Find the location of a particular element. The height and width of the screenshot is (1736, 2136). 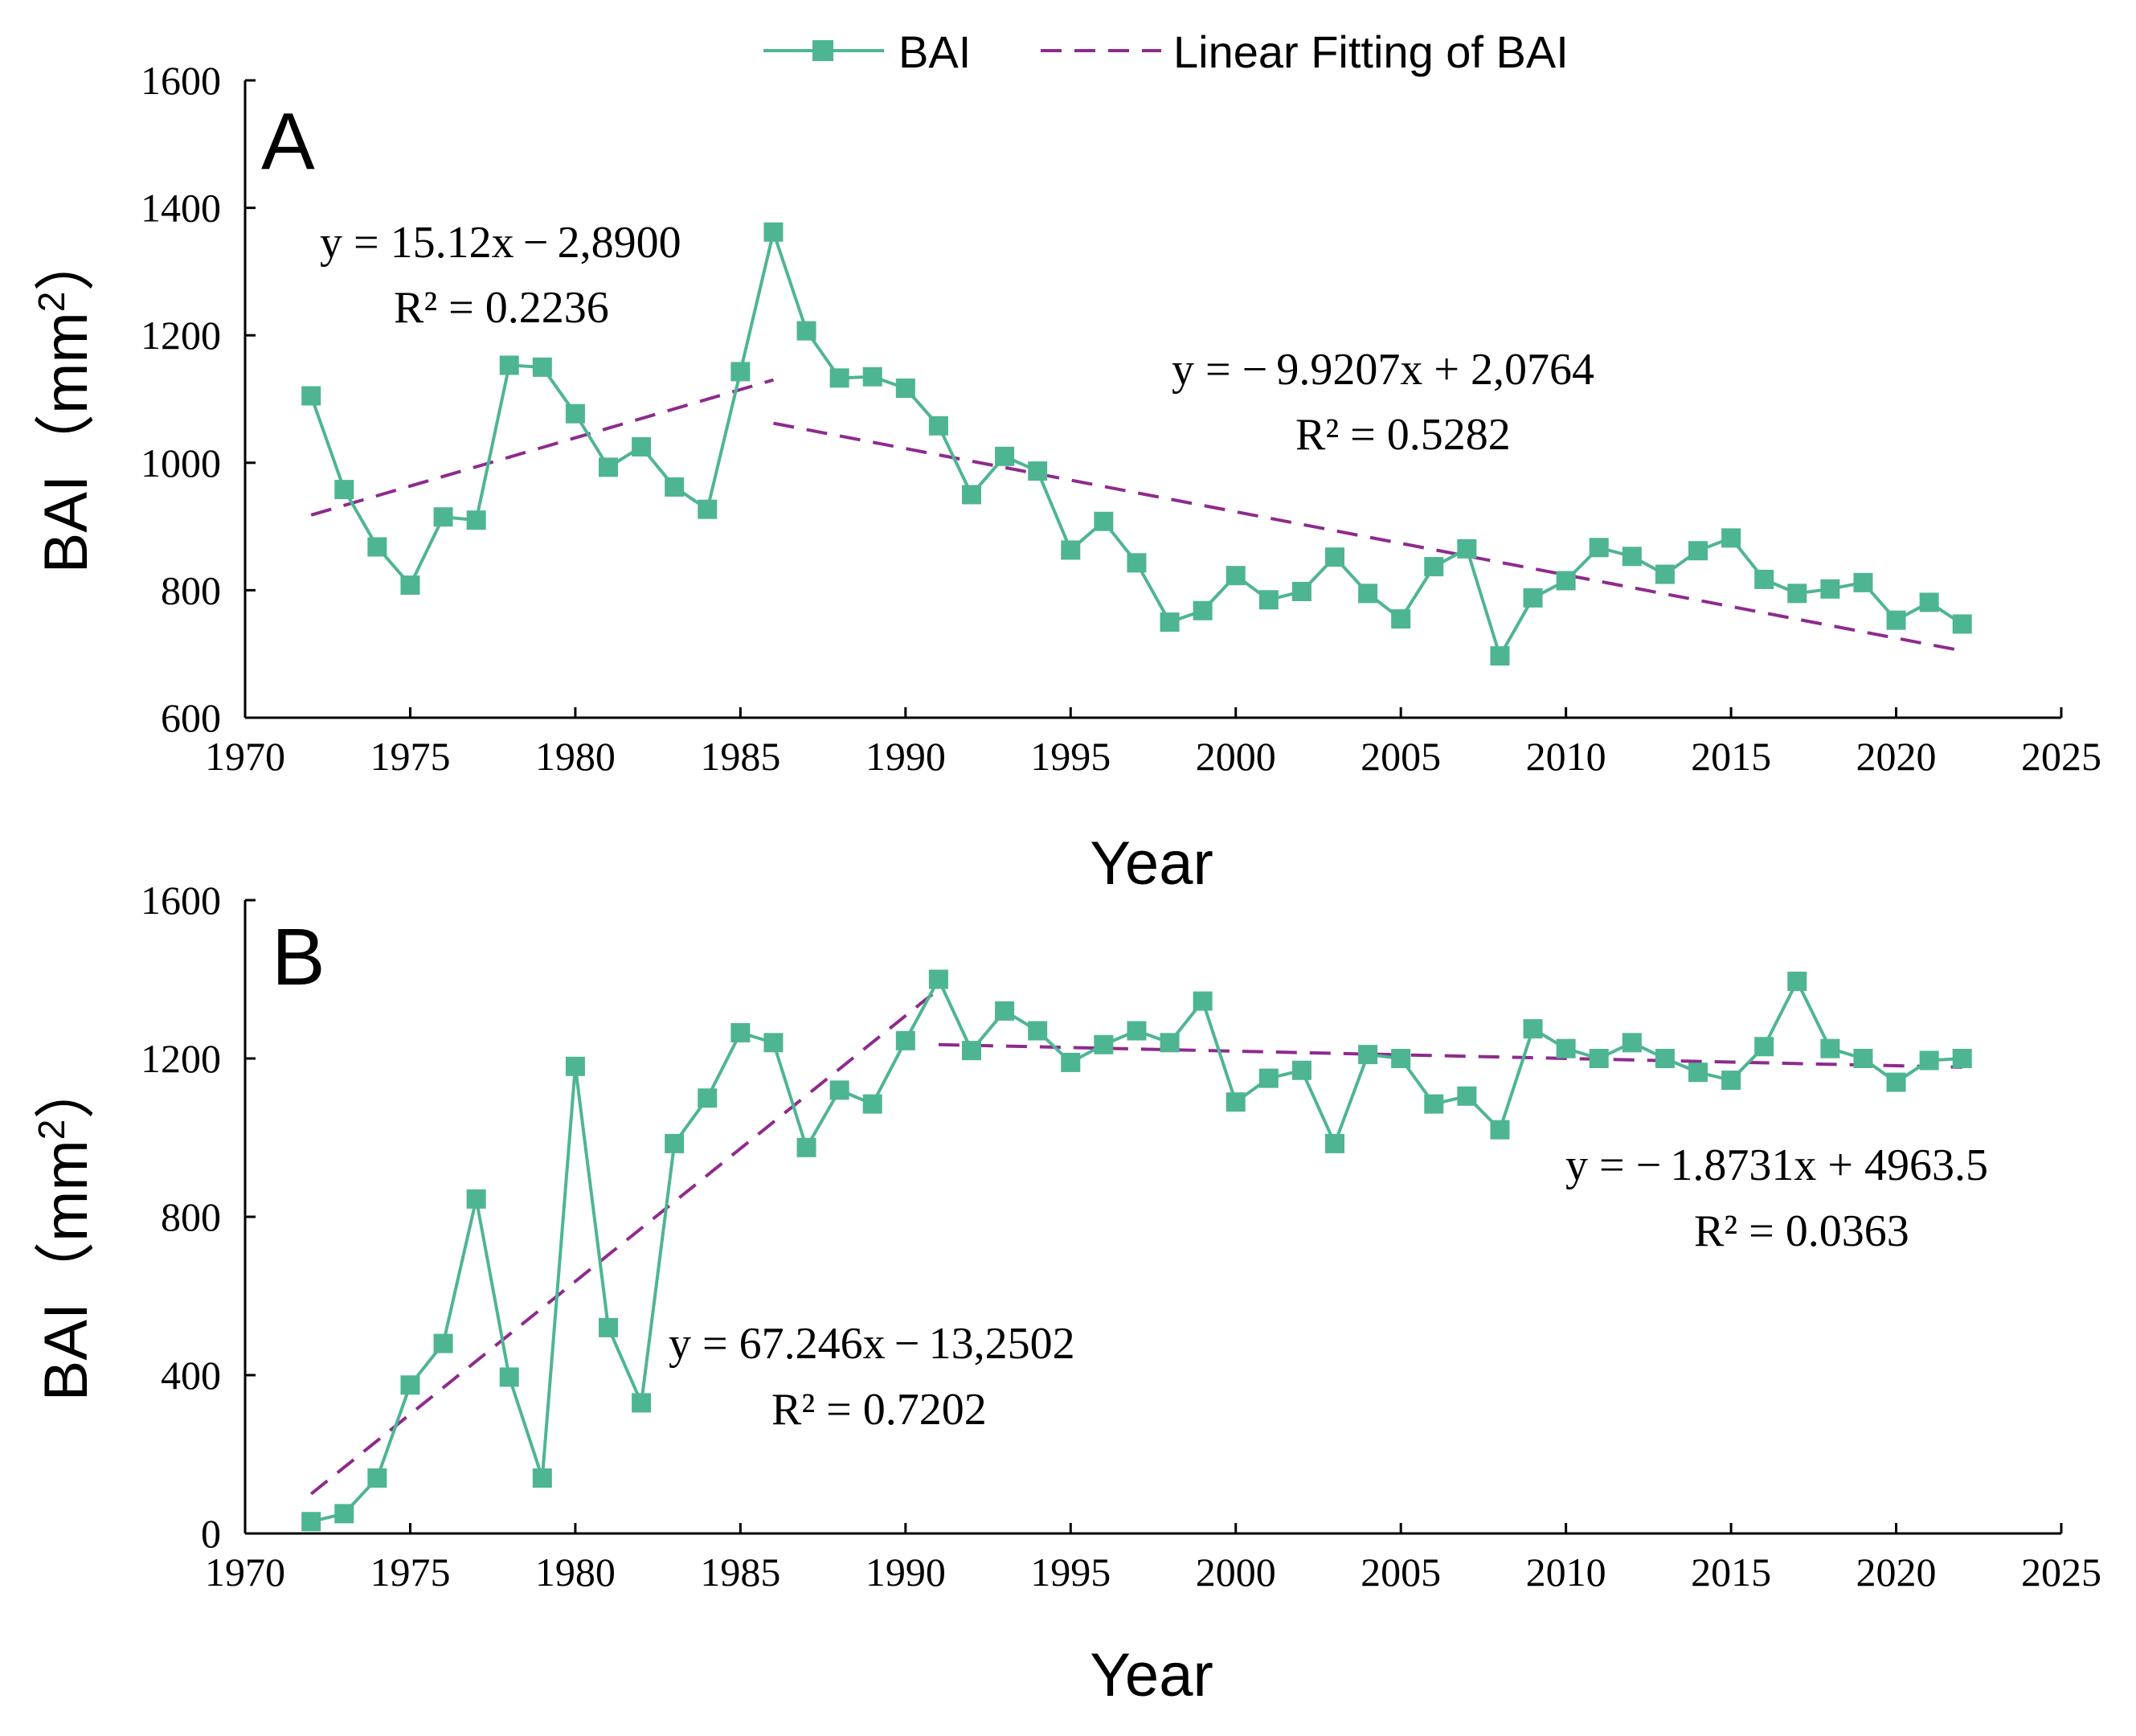

panel-a-y-axis-title-sup: 2 is located at coordinates (52, 302).